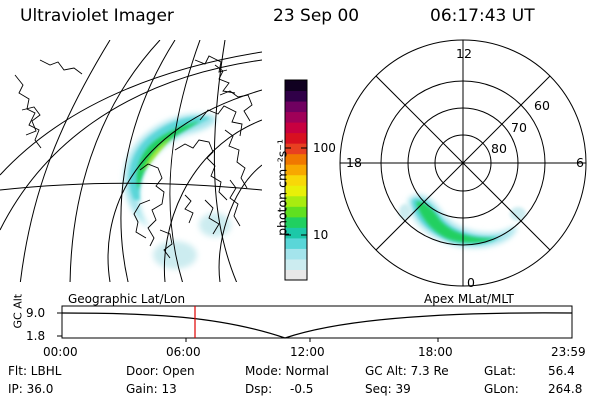 The image size is (600, 400). Describe the element at coordinates (501, 389) in the screenshot. I see `info-glon-label: GLon:` at that location.